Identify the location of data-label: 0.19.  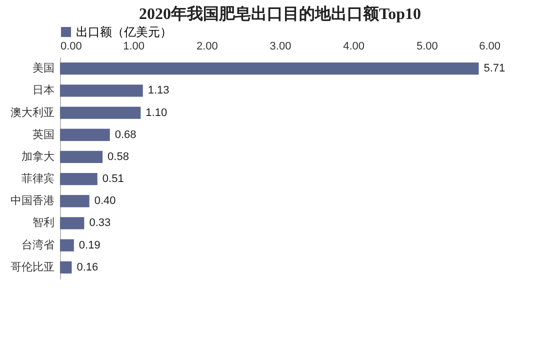
(89, 245).